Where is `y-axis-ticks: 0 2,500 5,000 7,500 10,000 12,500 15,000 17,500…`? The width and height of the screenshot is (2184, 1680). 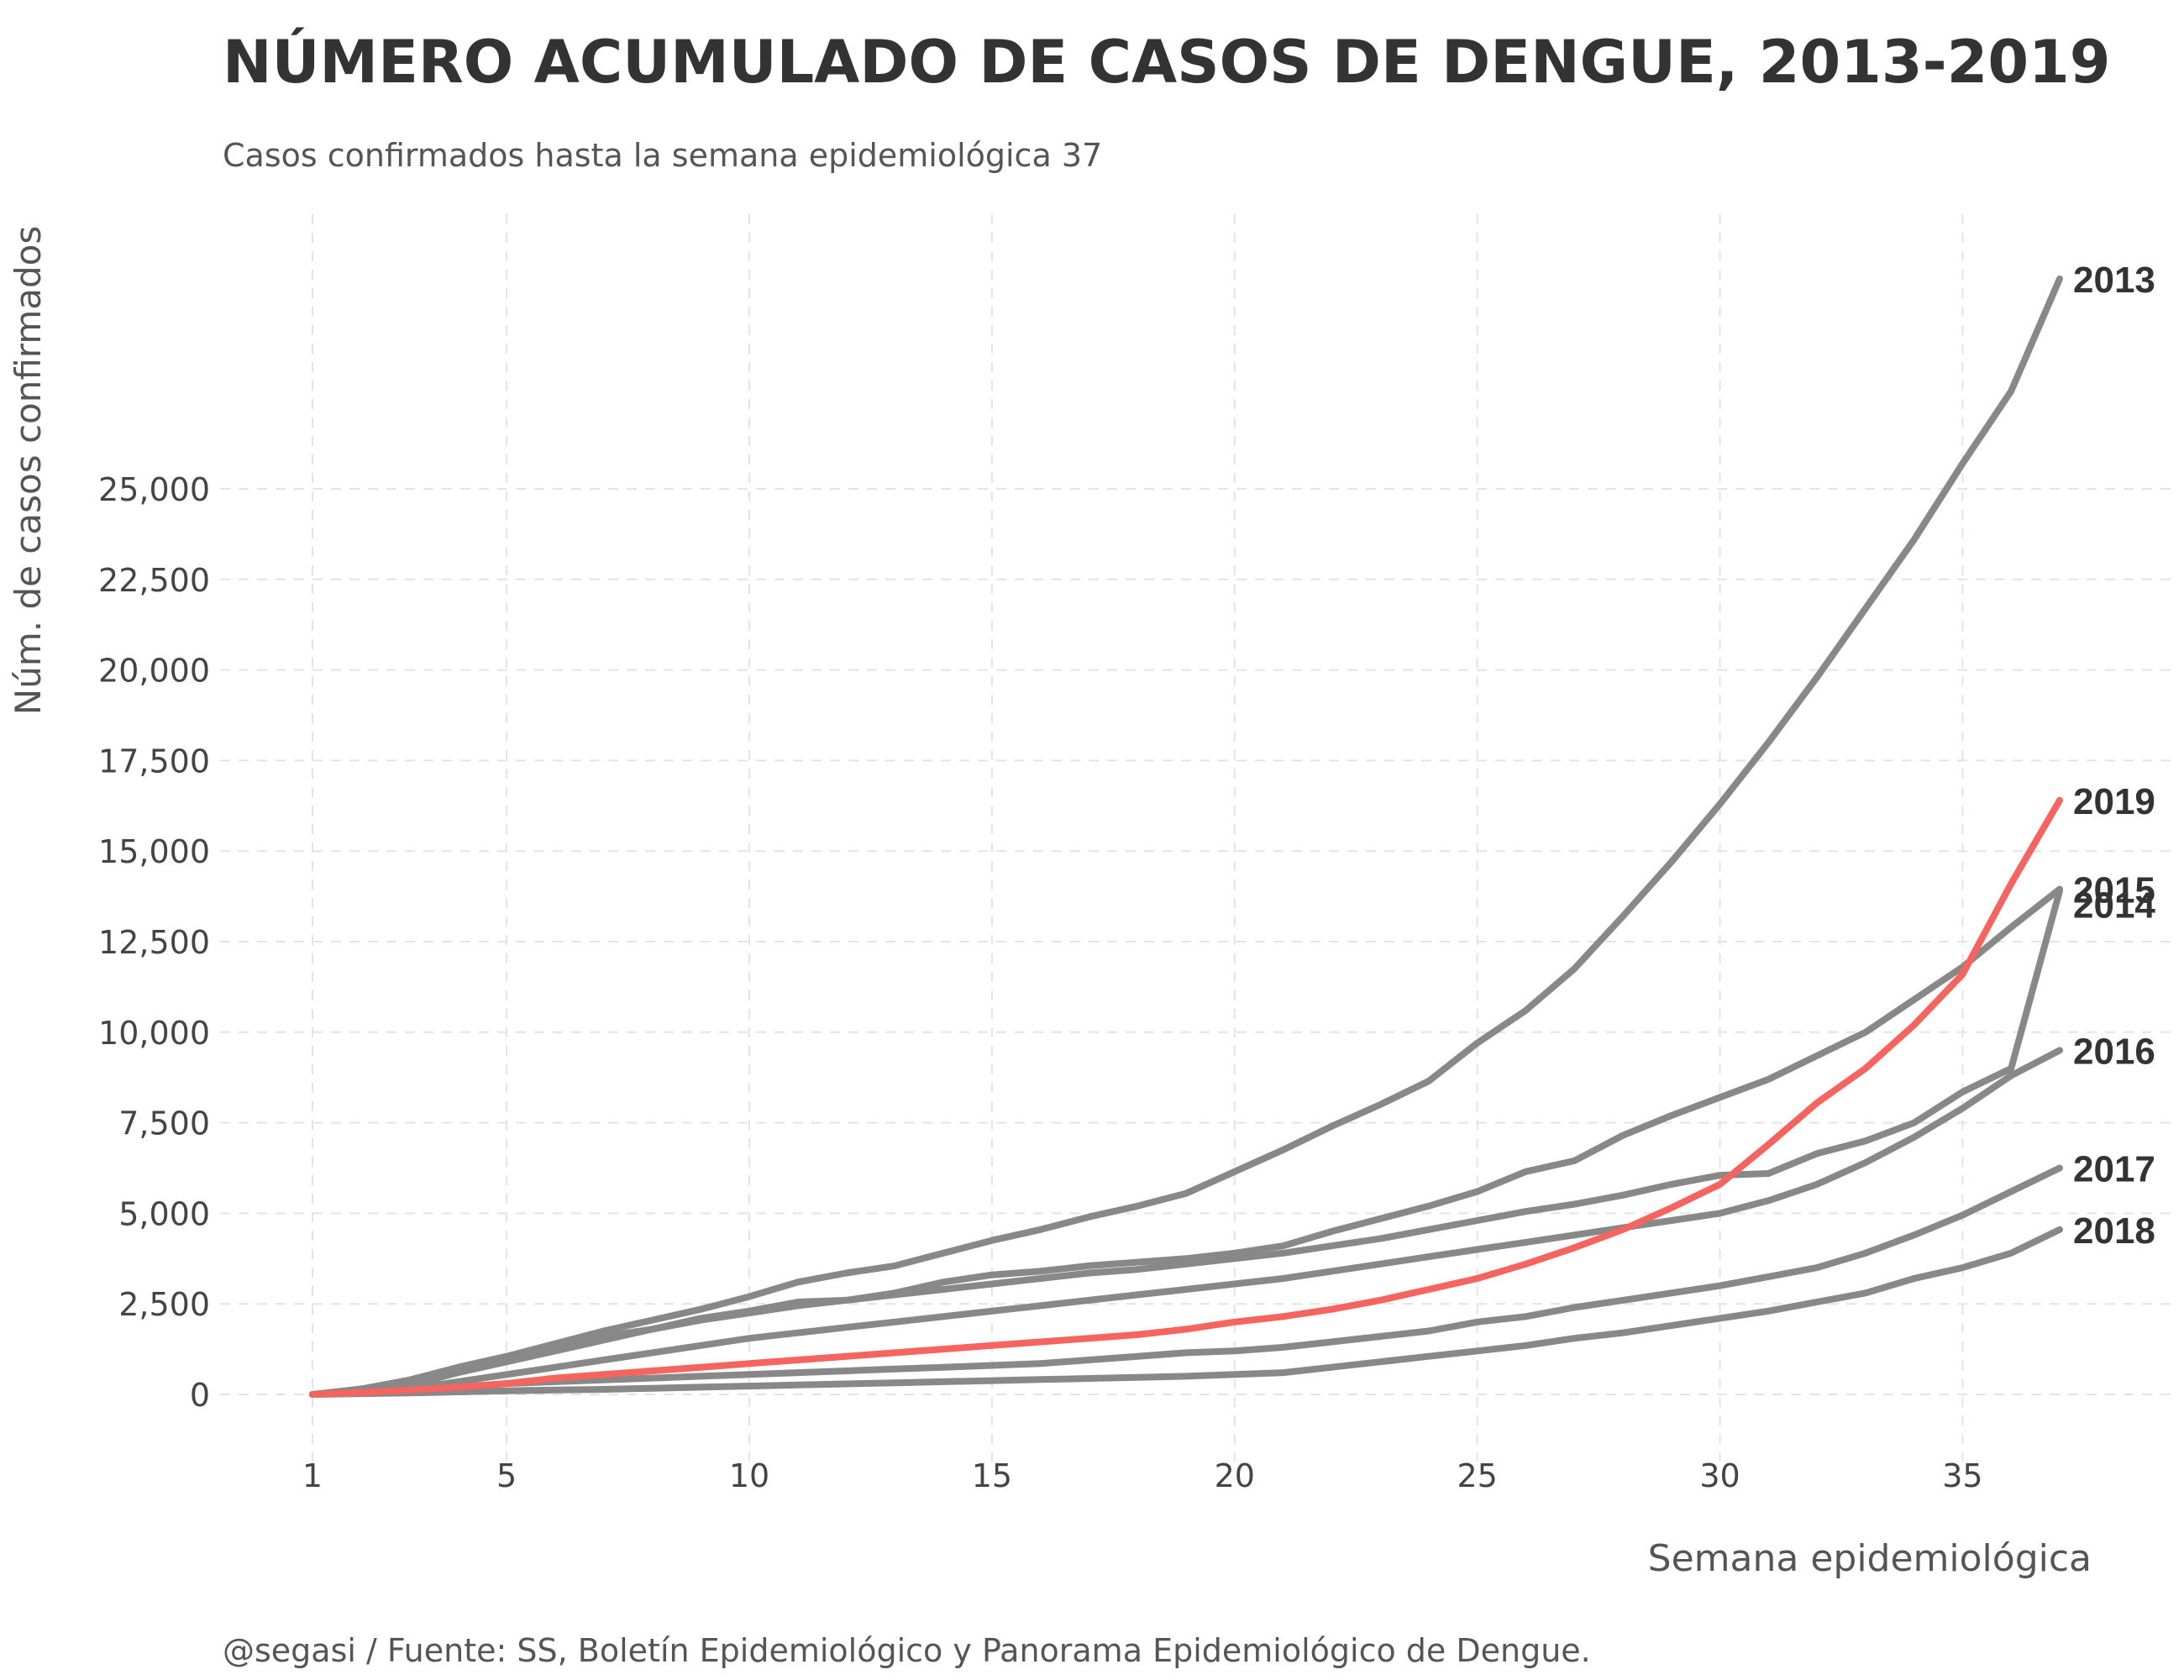
y-axis-ticks: 0 2,500 5,000 7,500 10,000 12,500 15,000 17,500… is located at coordinates (154, 942).